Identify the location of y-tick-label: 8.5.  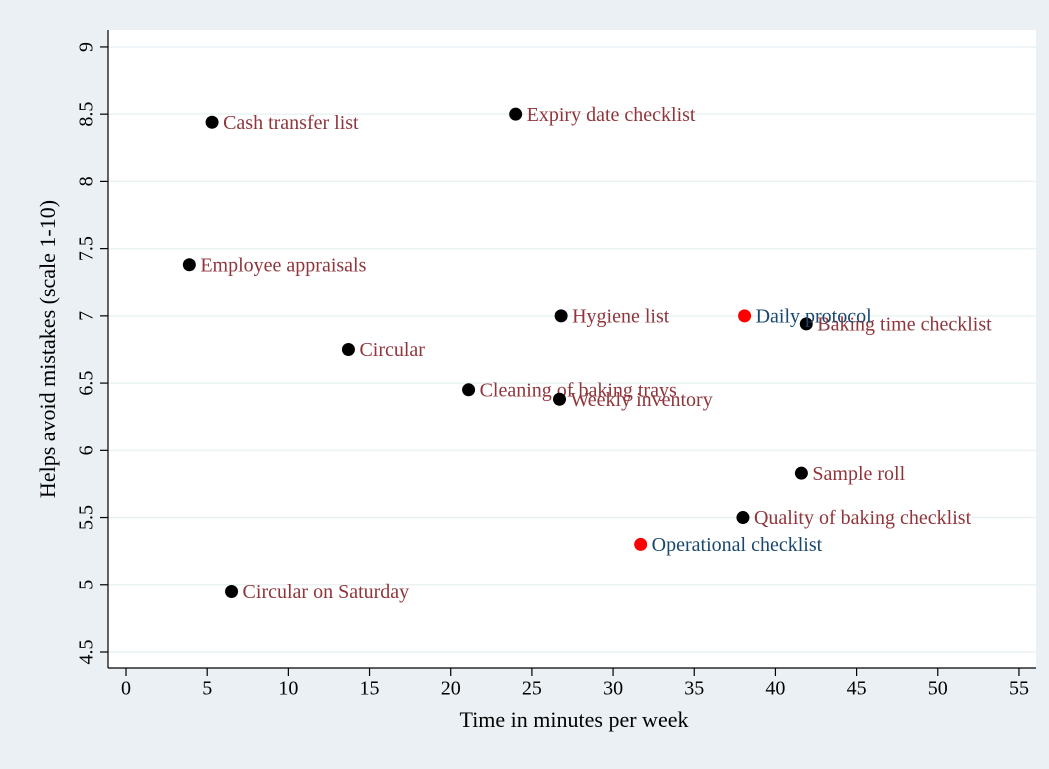
(87, 114).